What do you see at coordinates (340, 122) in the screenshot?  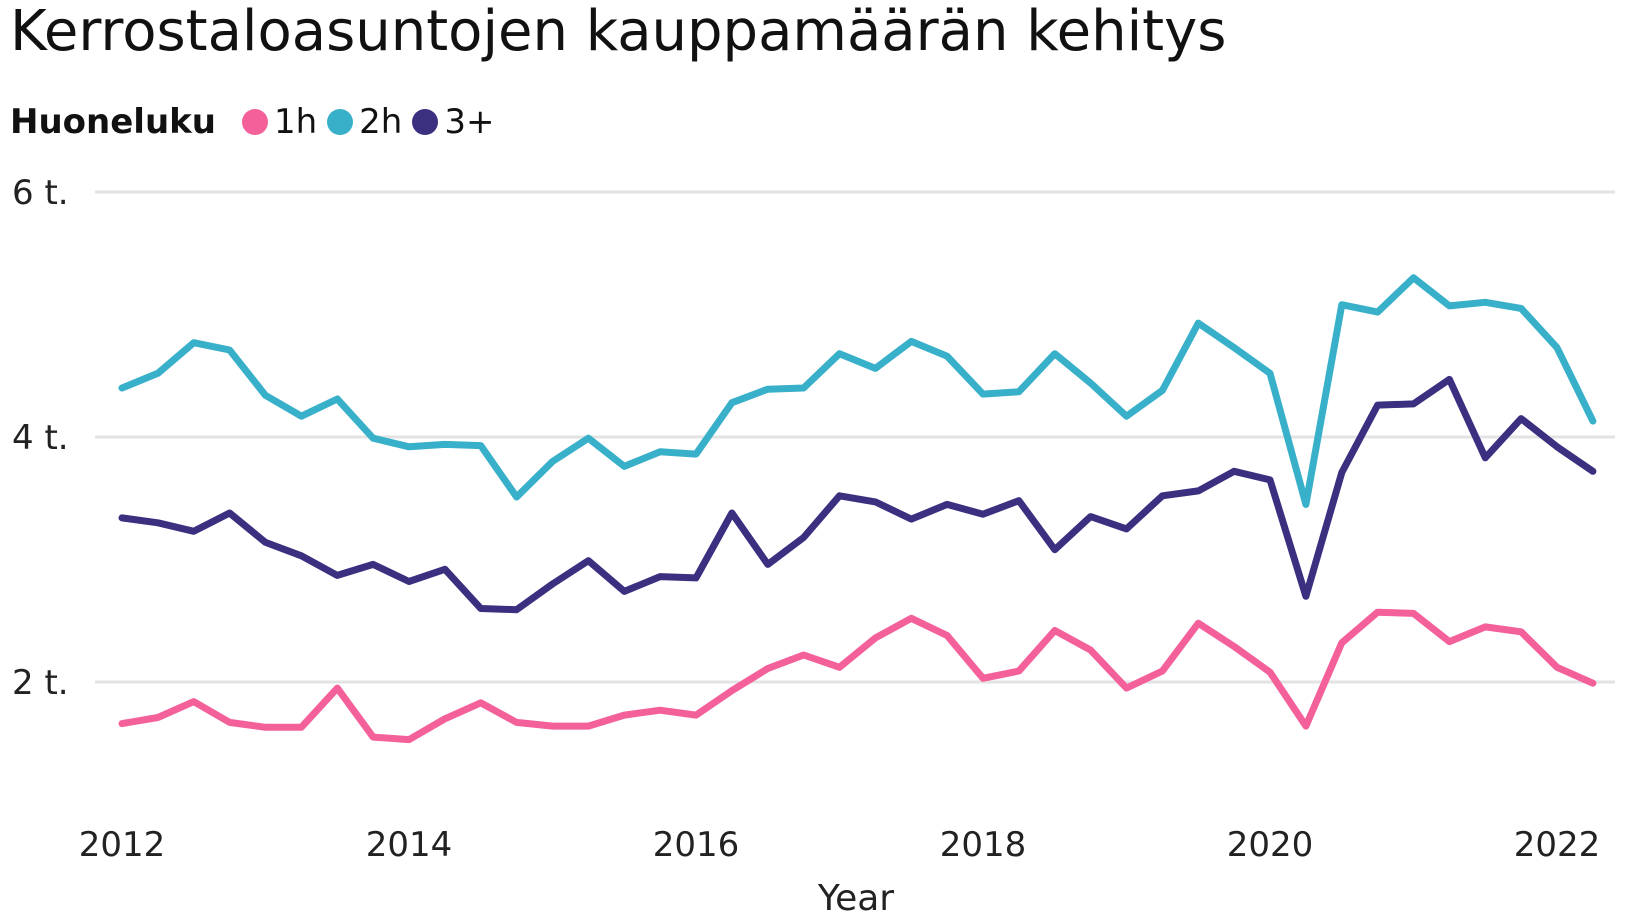 I see `legend-swatch-2h` at bounding box center [340, 122].